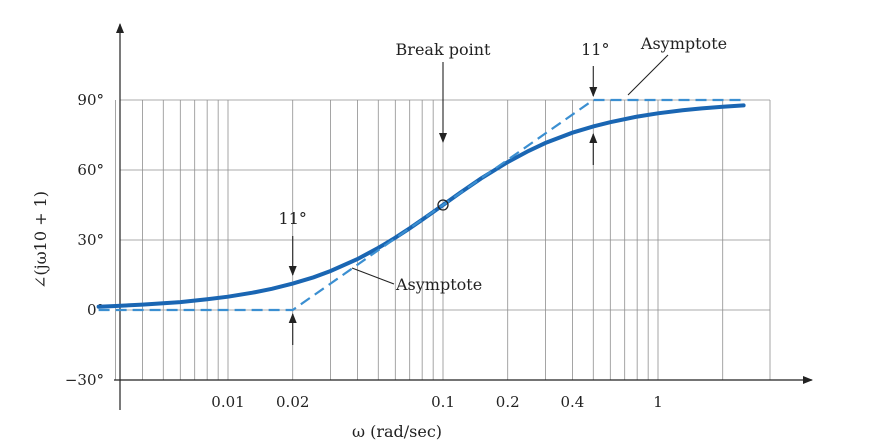  I want to click on y-tick-label: 30°, so click(90, 240).